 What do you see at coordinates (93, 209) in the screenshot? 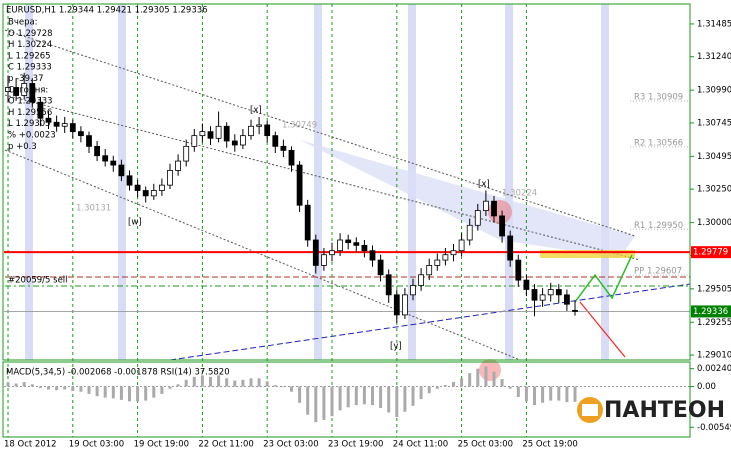
I see `price-note: 1.30131` at bounding box center [93, 209].